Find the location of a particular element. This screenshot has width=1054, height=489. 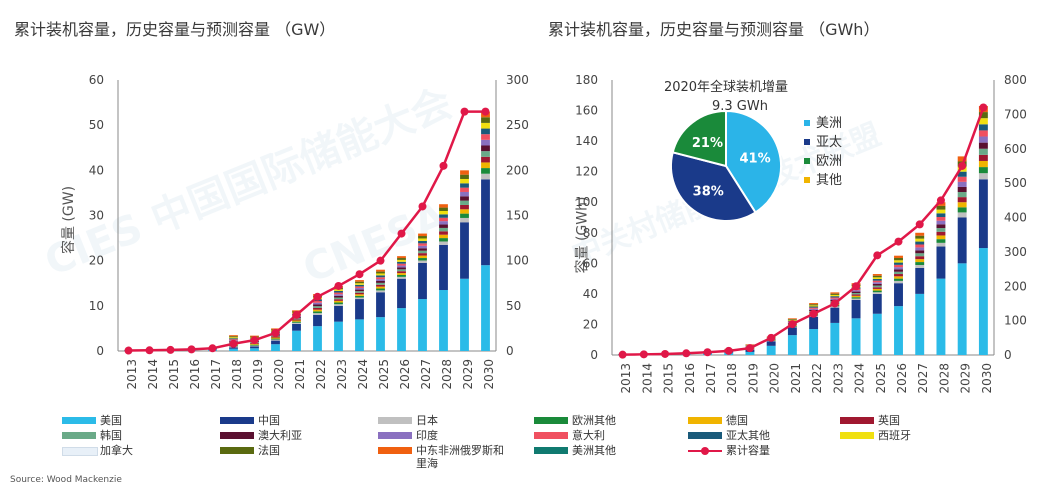

y2-tick-label: 50 is located at coordinates (513, 306).